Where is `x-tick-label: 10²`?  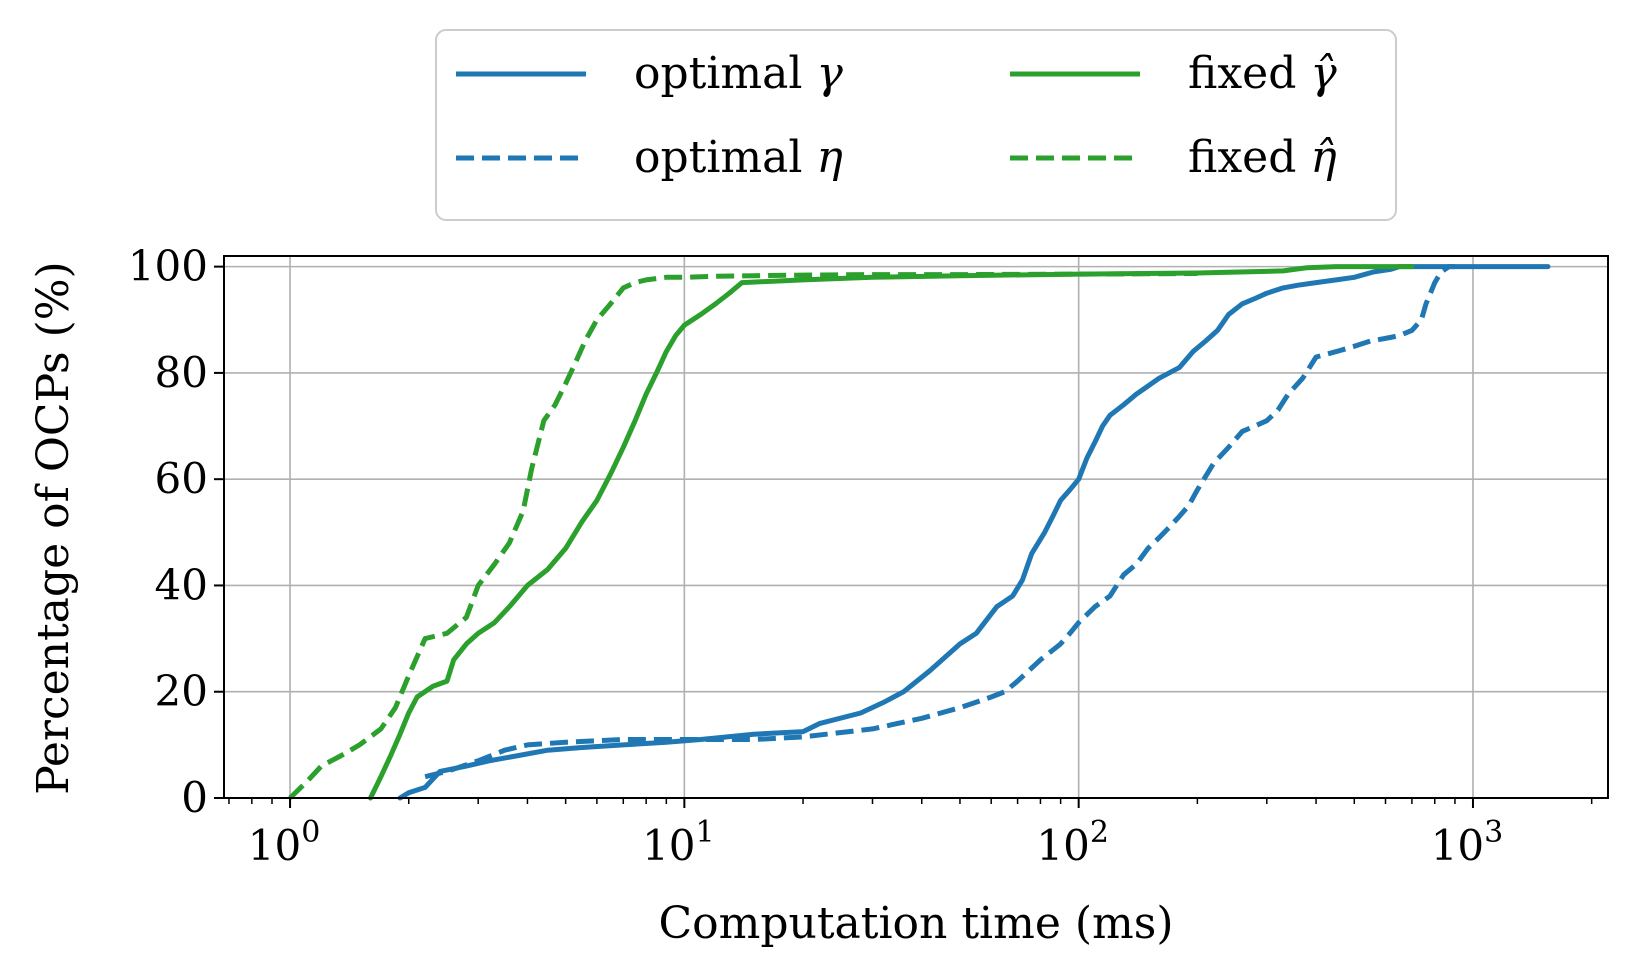
x-tick-label: 10² is located at coordinates (1072, 842).